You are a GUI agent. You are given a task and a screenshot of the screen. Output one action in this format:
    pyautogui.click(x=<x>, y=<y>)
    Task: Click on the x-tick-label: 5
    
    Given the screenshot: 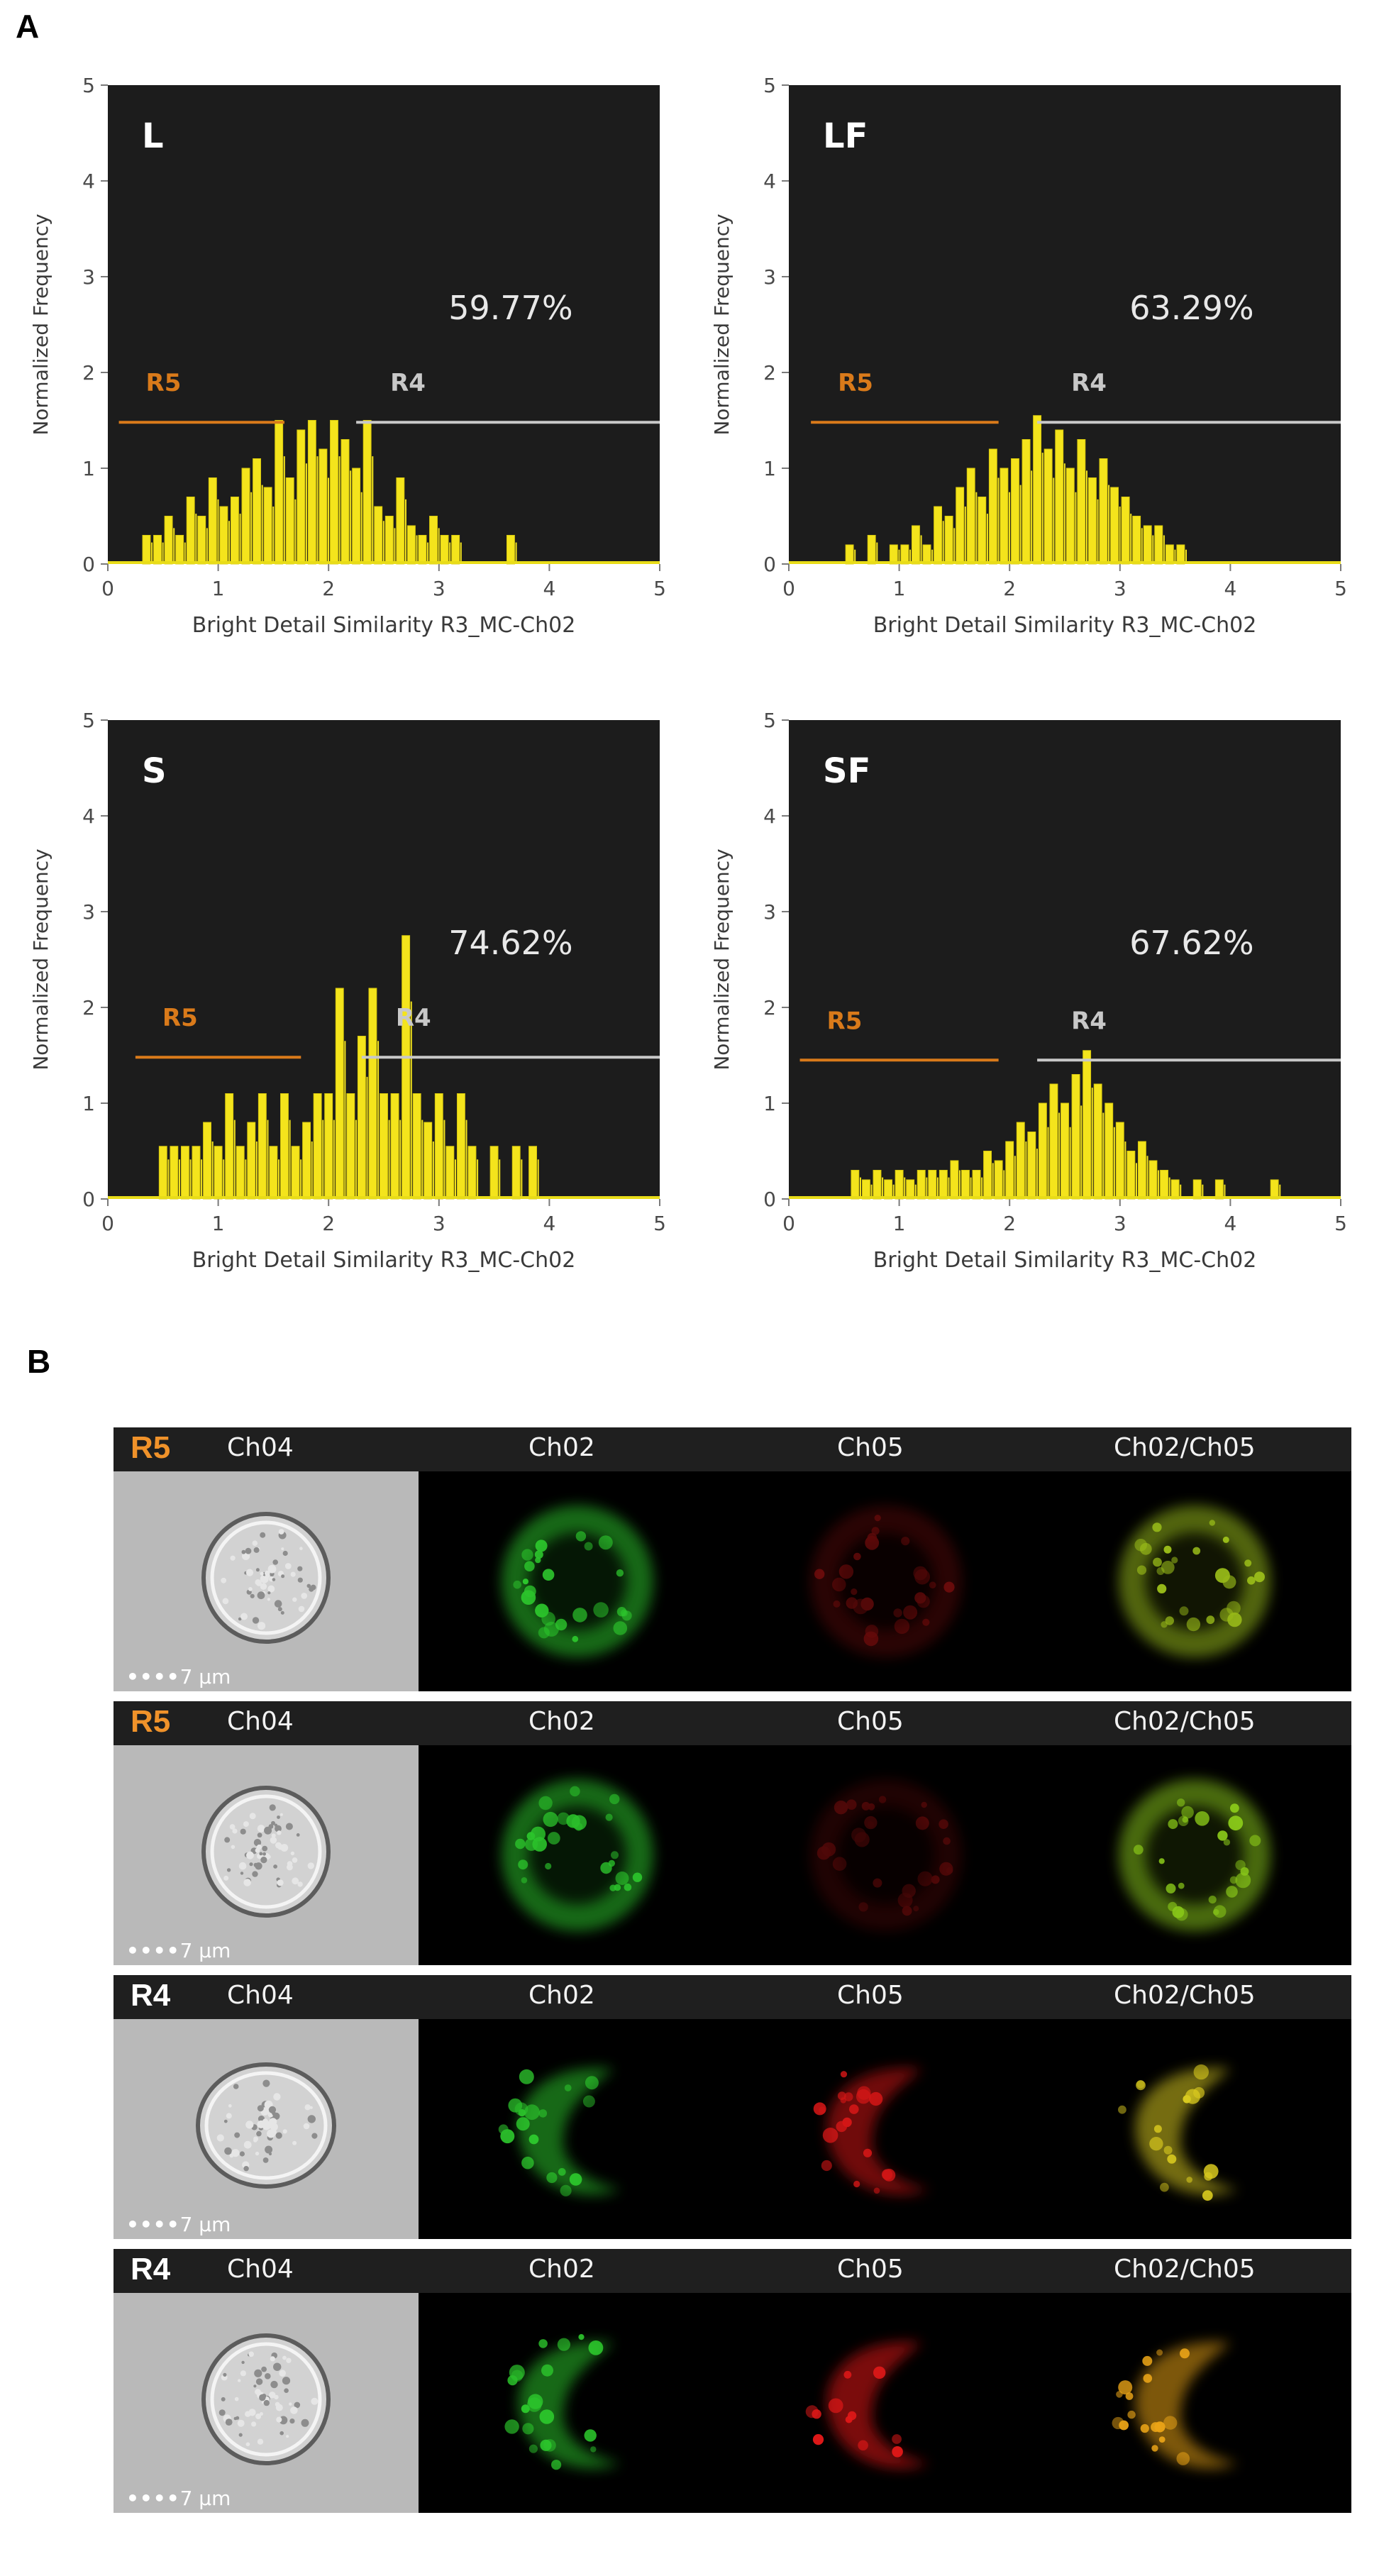 What is the action you would take?
    pyautogui.click(x=659, y=1223)
    